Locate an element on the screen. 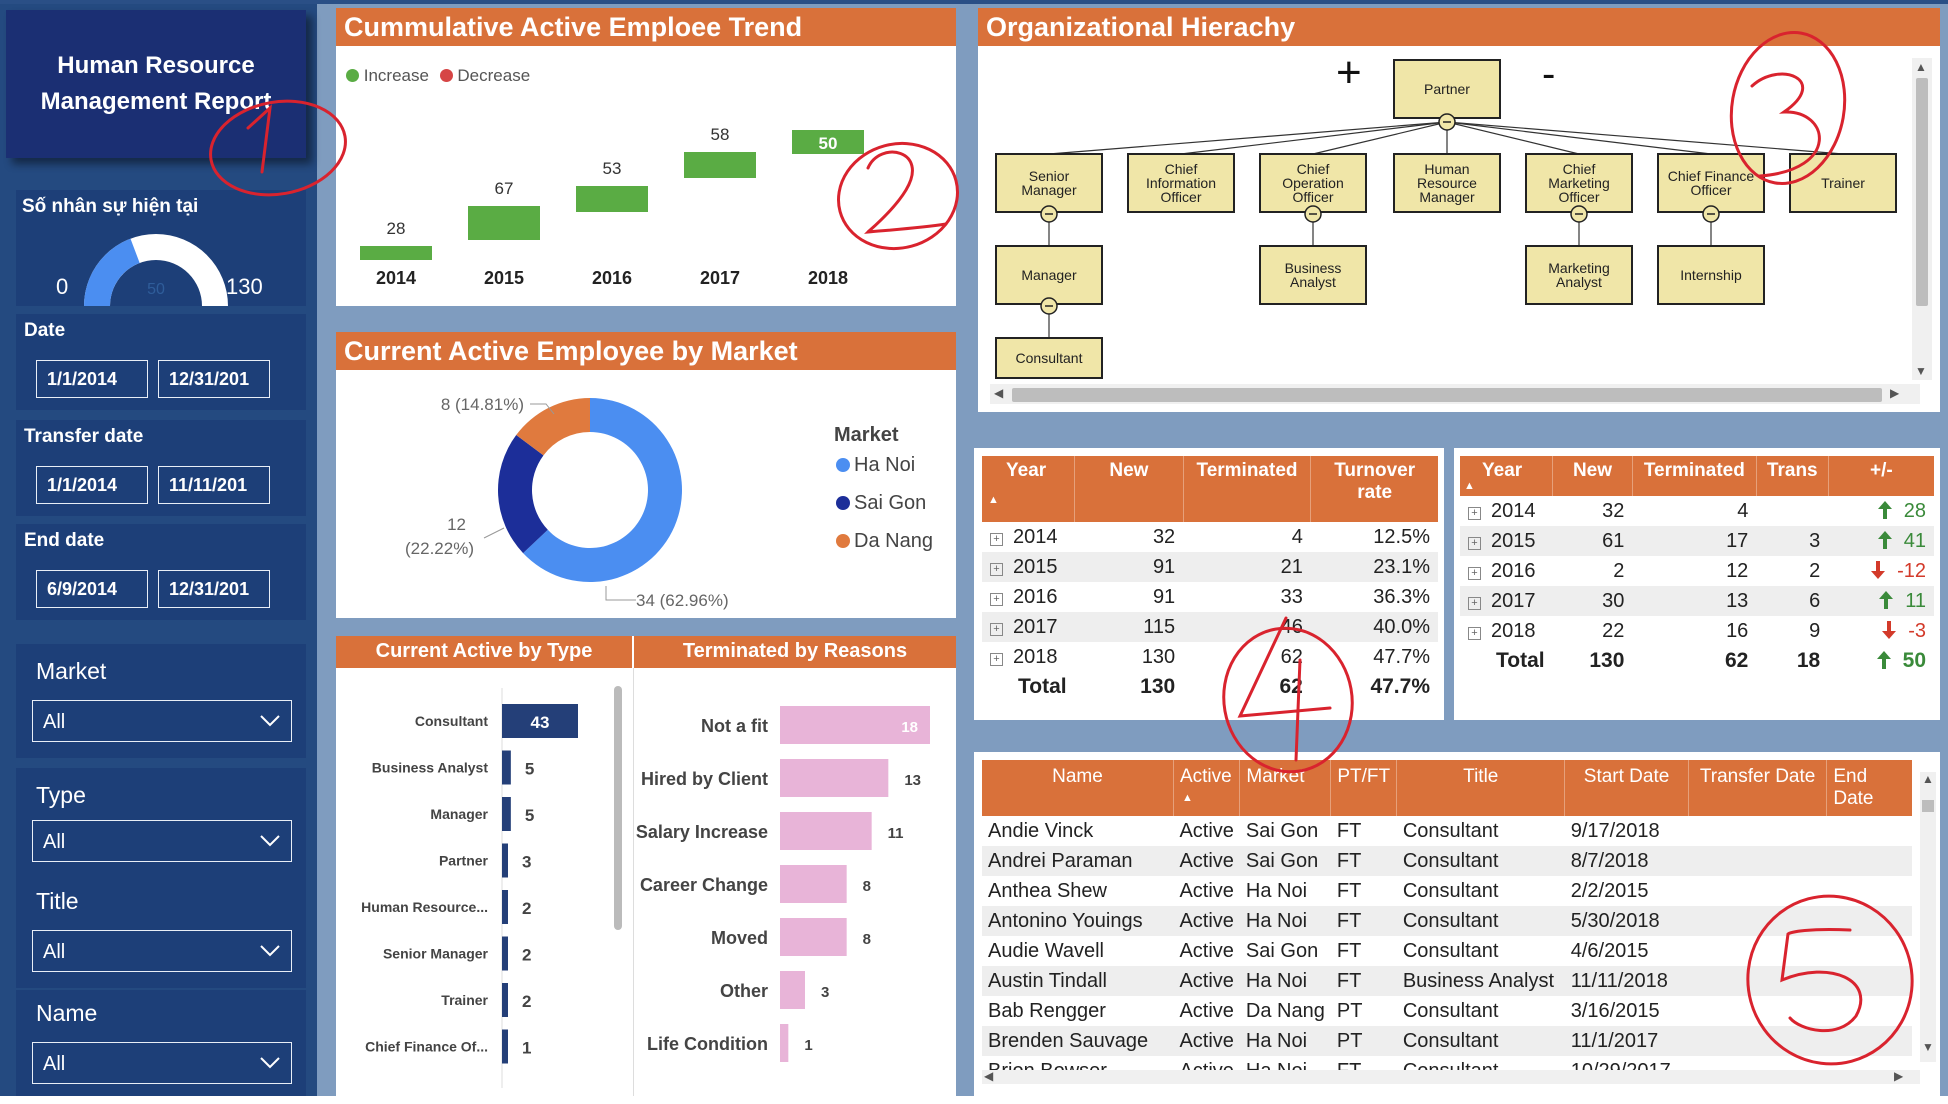 The image size is (1948, 1104). title-dropdown: All is located at coordinates (162, 951).